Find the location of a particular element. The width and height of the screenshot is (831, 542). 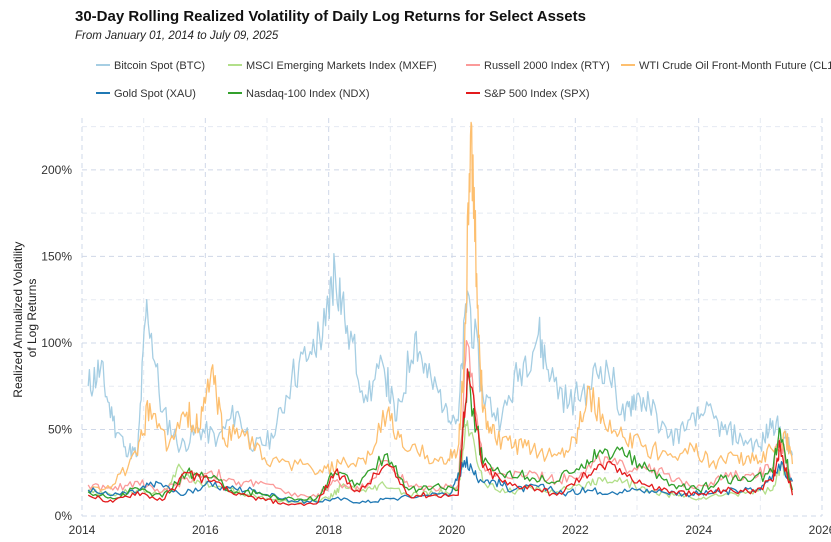

x-tick-label: 2026 is located at coordinates (820, 530).